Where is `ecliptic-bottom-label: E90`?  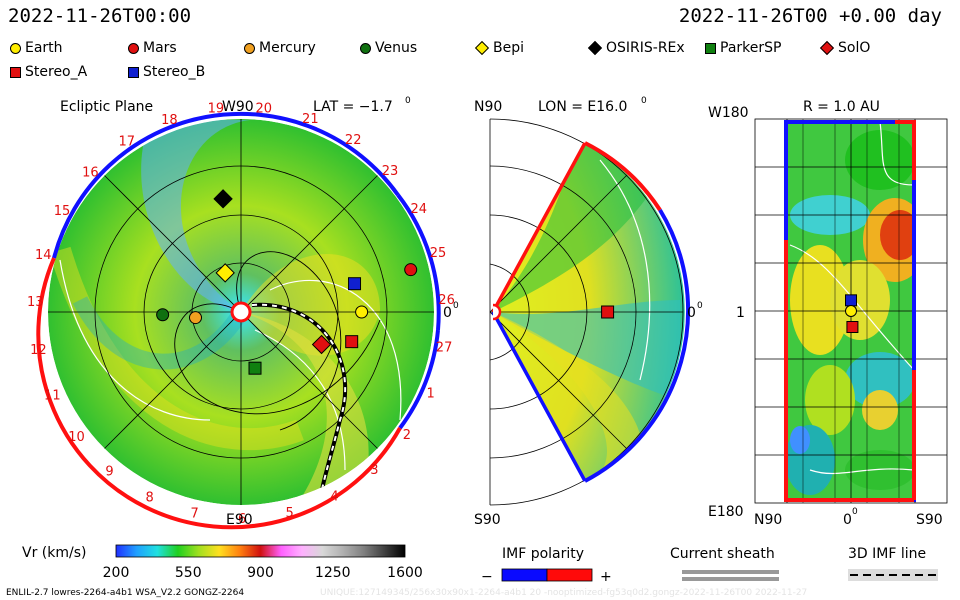
ecliptic-bottom-label: E90 is located at coordinates (239, 520).